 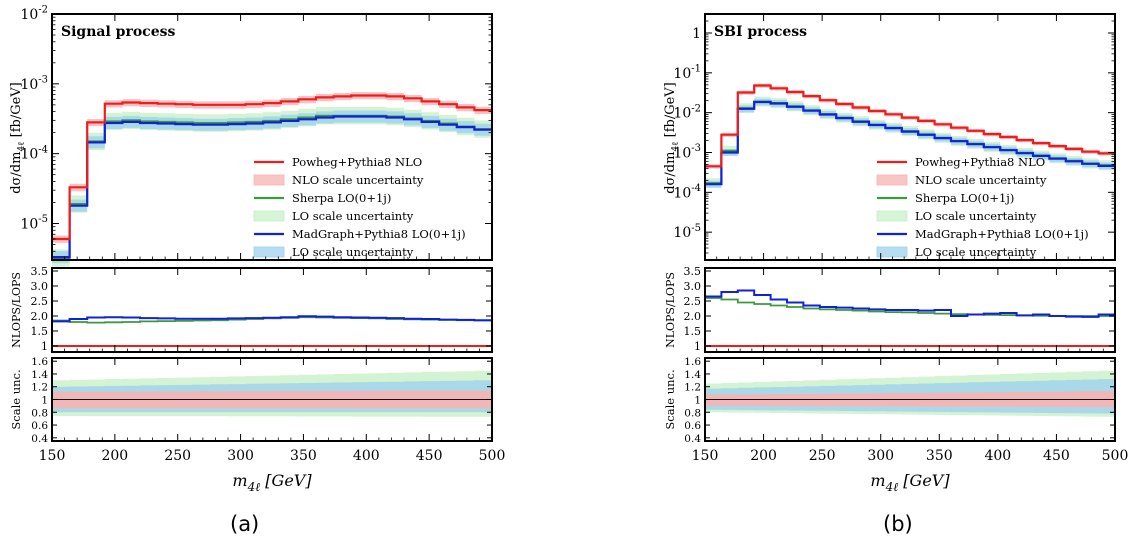 I want to click on y-tick-label: 10-4​, so click(x=34, y=153).